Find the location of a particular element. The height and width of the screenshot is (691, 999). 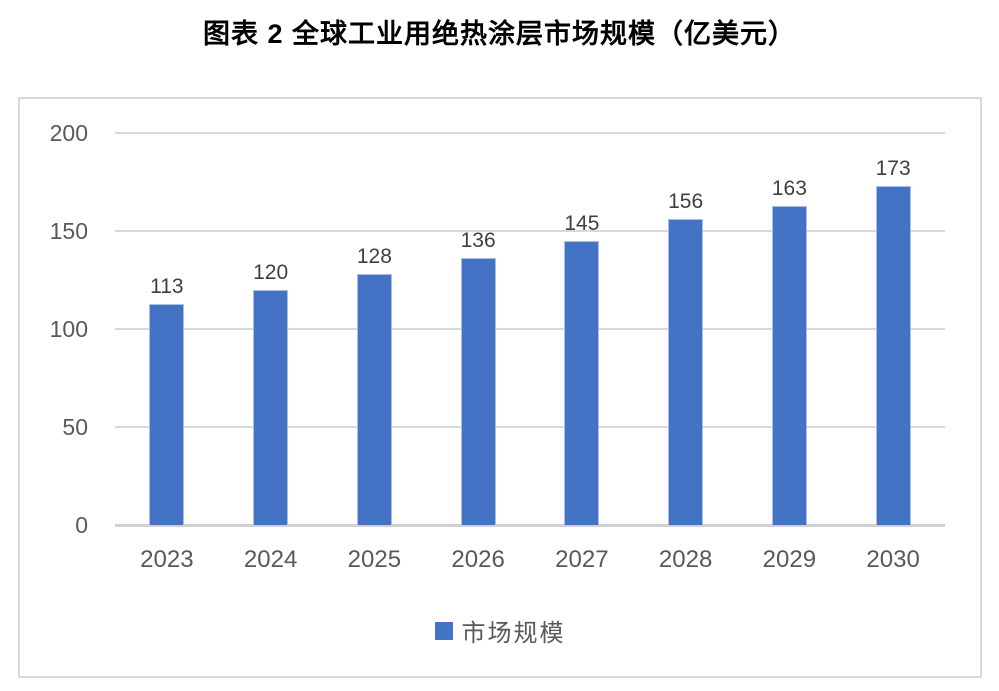

y-tick-label: 150 is located at coordinates (68, 231).